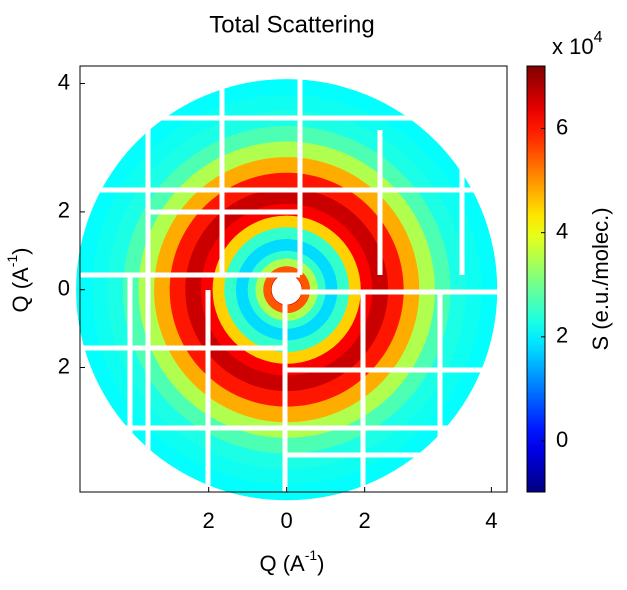 Image resolution: width=627 pixels, height=590 pixels. What do you see at coordinates (291, 561) in the screenshot?
I see `x-axis-label: Q (A-1)` at bounding box center [291, 561].